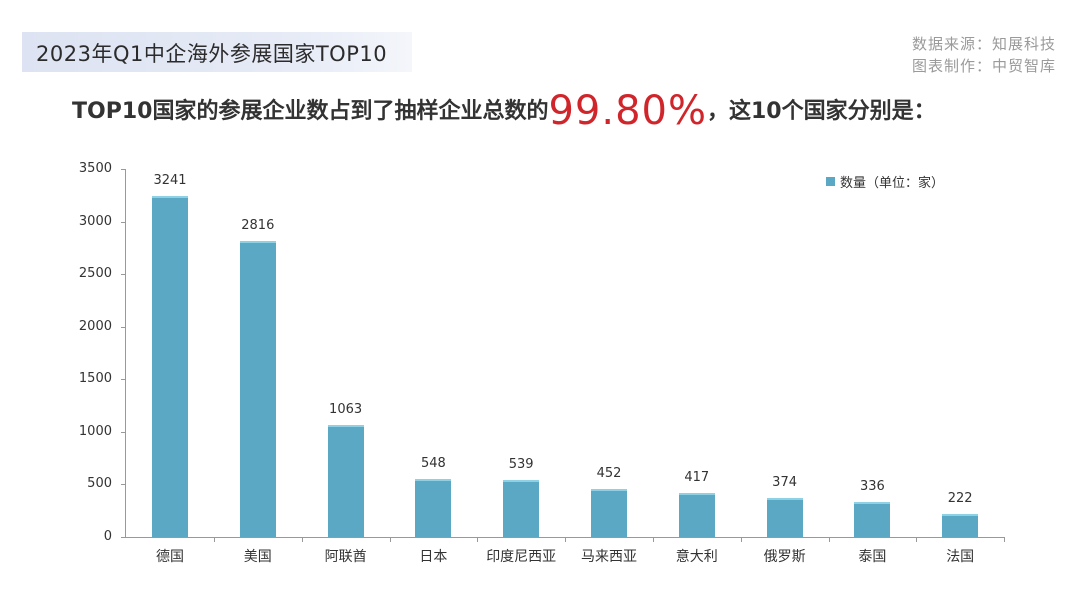 This screenshot has height=590, width=1080. Describe the element at coordinates (258, 225) in the screenshot. I see `bar-value-label: 2816` at that location.